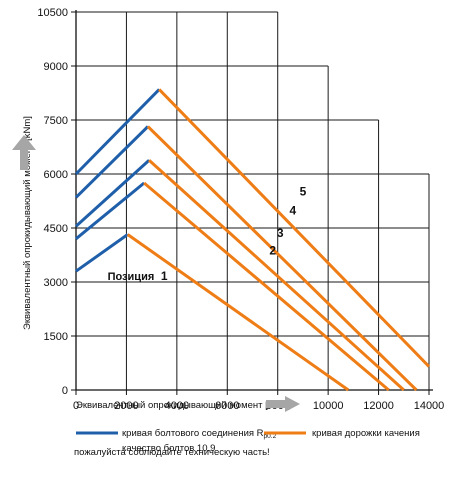  I want to click on footnote: пожалуйста соблюдайте техническую часть!, so click(172, 452).